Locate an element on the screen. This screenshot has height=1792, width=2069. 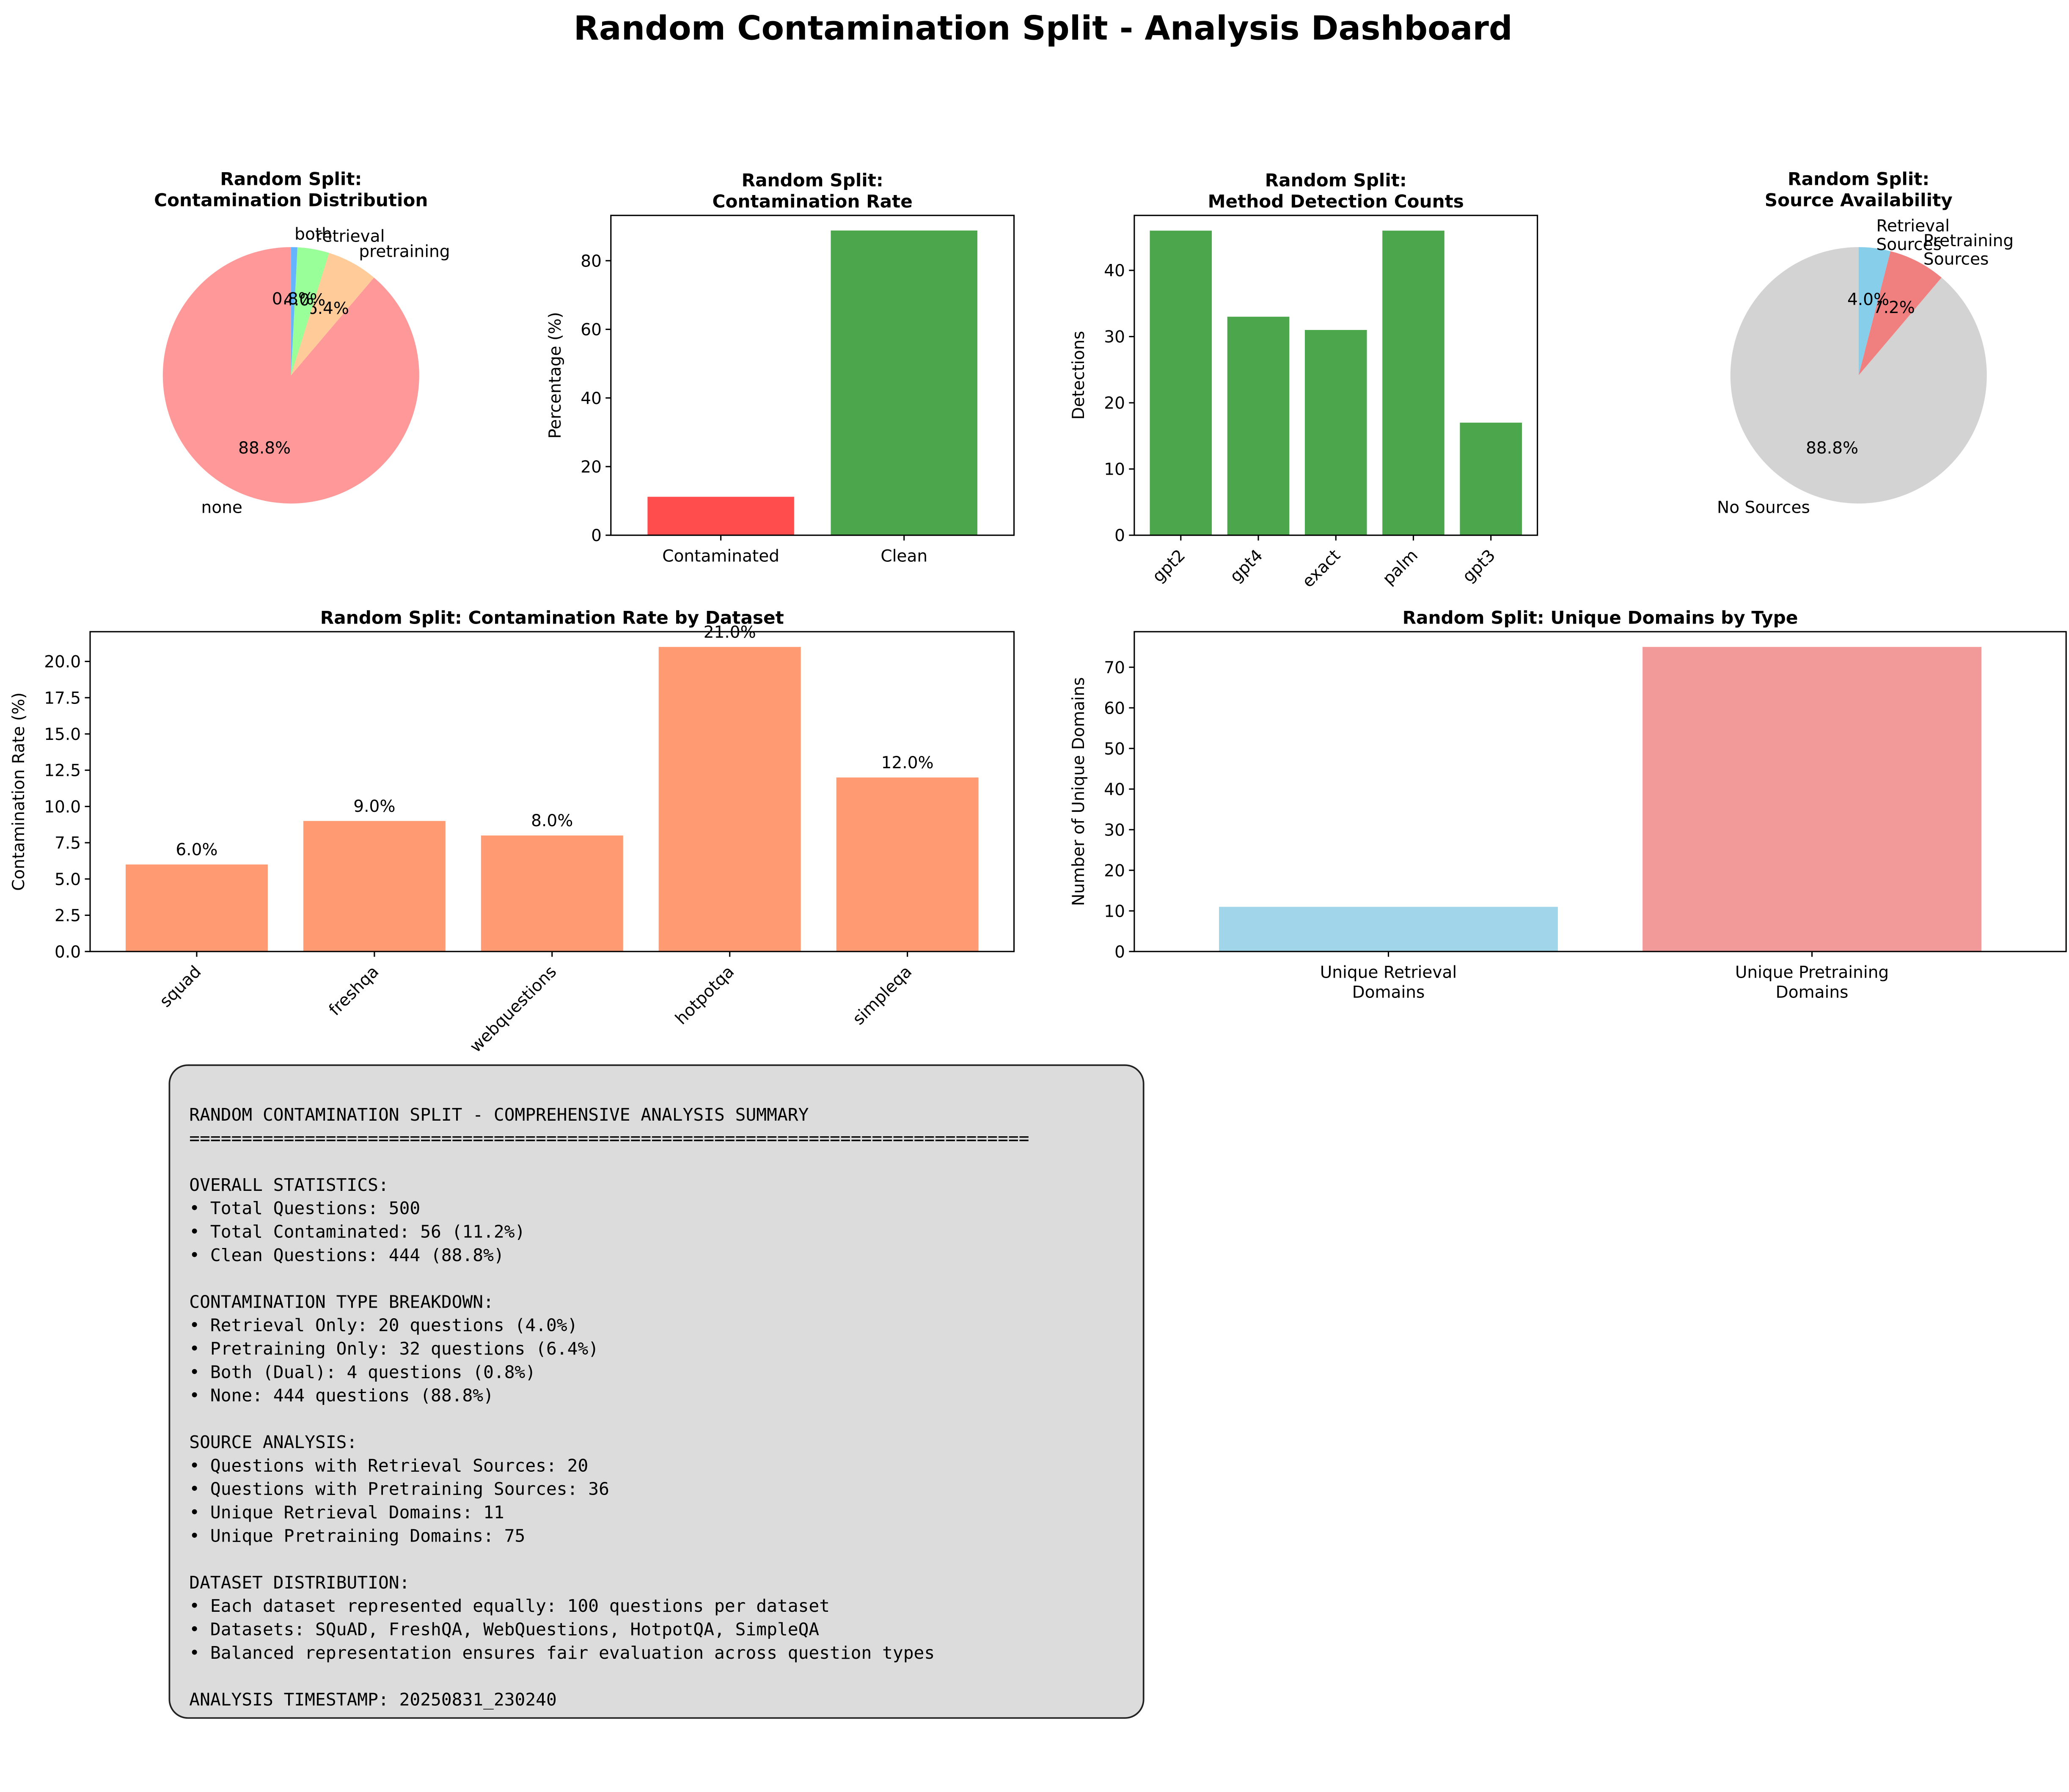
bar-exact is located at coordinates (1335, 433).